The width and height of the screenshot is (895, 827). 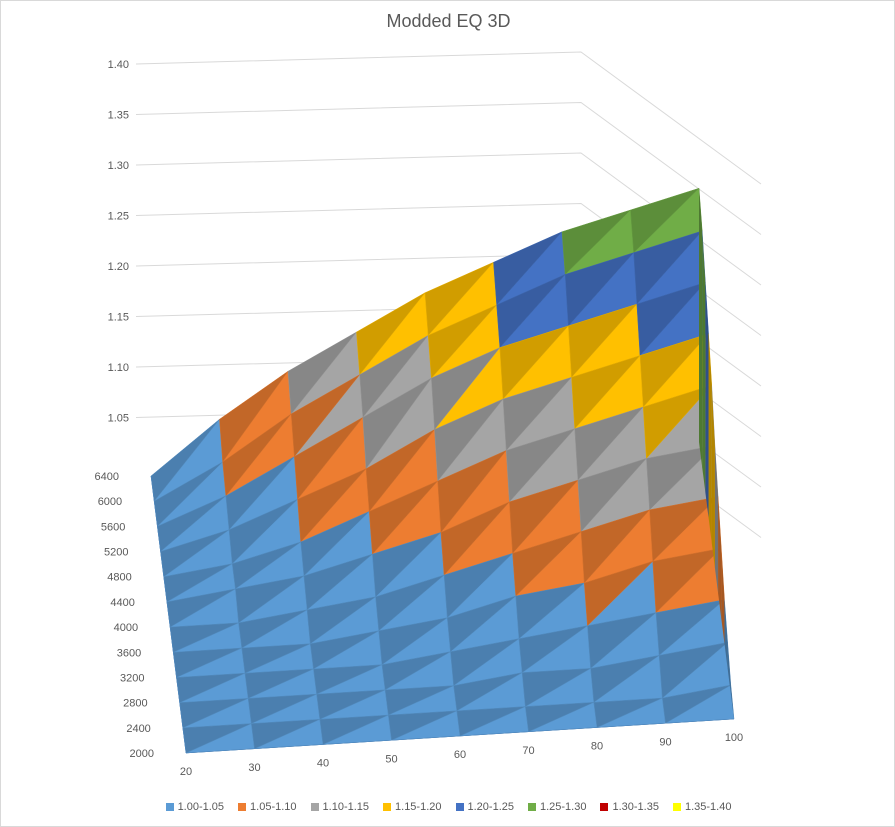 I want to click on z-tick-label: 1.25, so click(x=118, y=217).